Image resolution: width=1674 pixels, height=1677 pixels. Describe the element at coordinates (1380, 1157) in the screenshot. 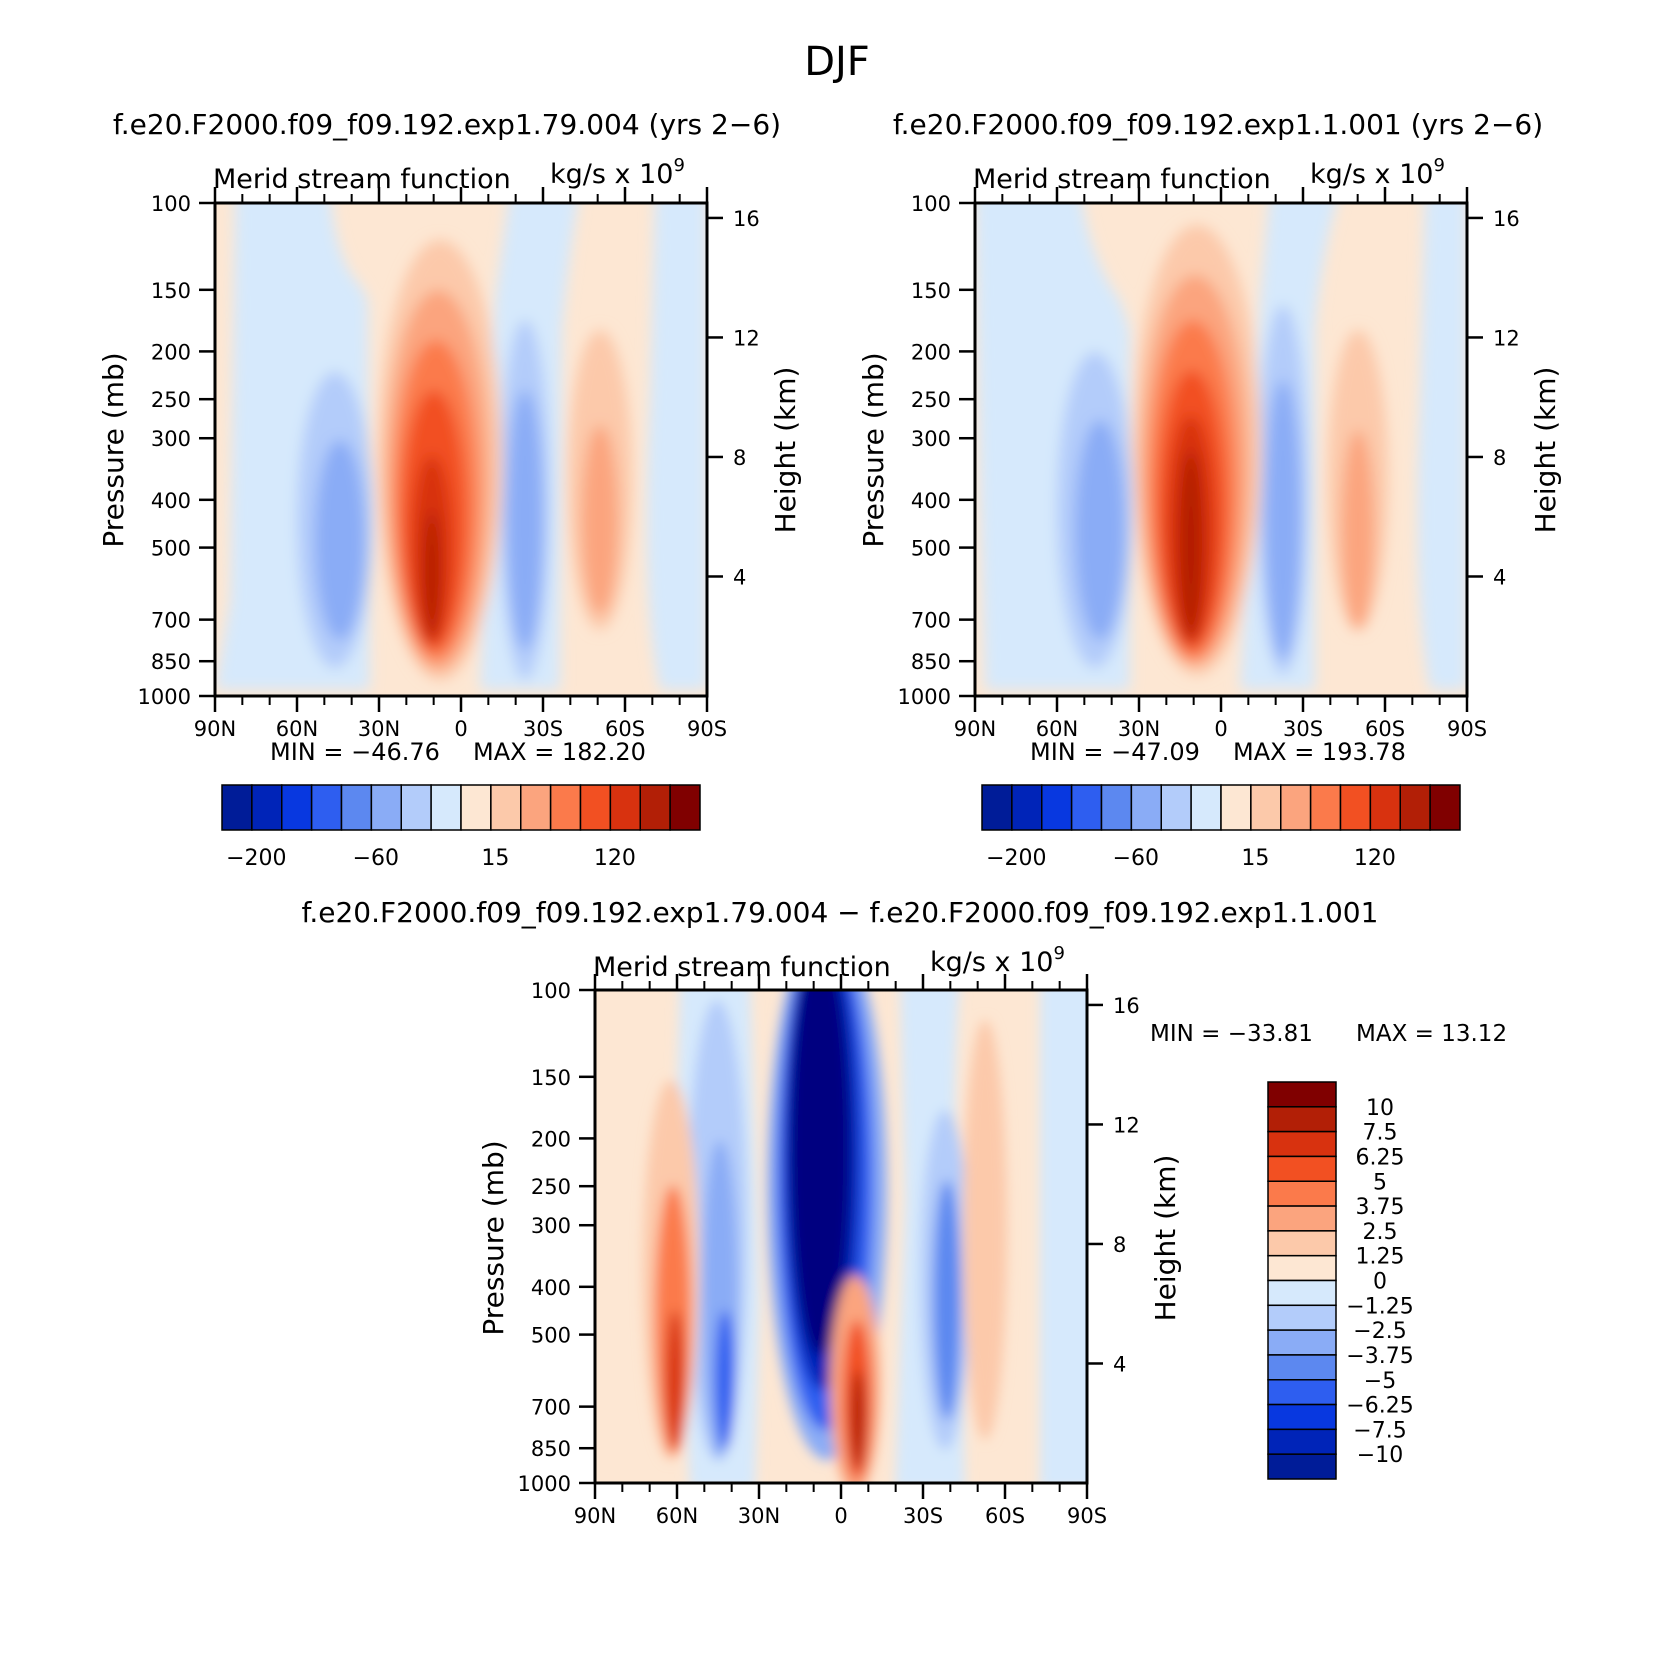

I see `colorbar-level-label: 6.25` at that location.